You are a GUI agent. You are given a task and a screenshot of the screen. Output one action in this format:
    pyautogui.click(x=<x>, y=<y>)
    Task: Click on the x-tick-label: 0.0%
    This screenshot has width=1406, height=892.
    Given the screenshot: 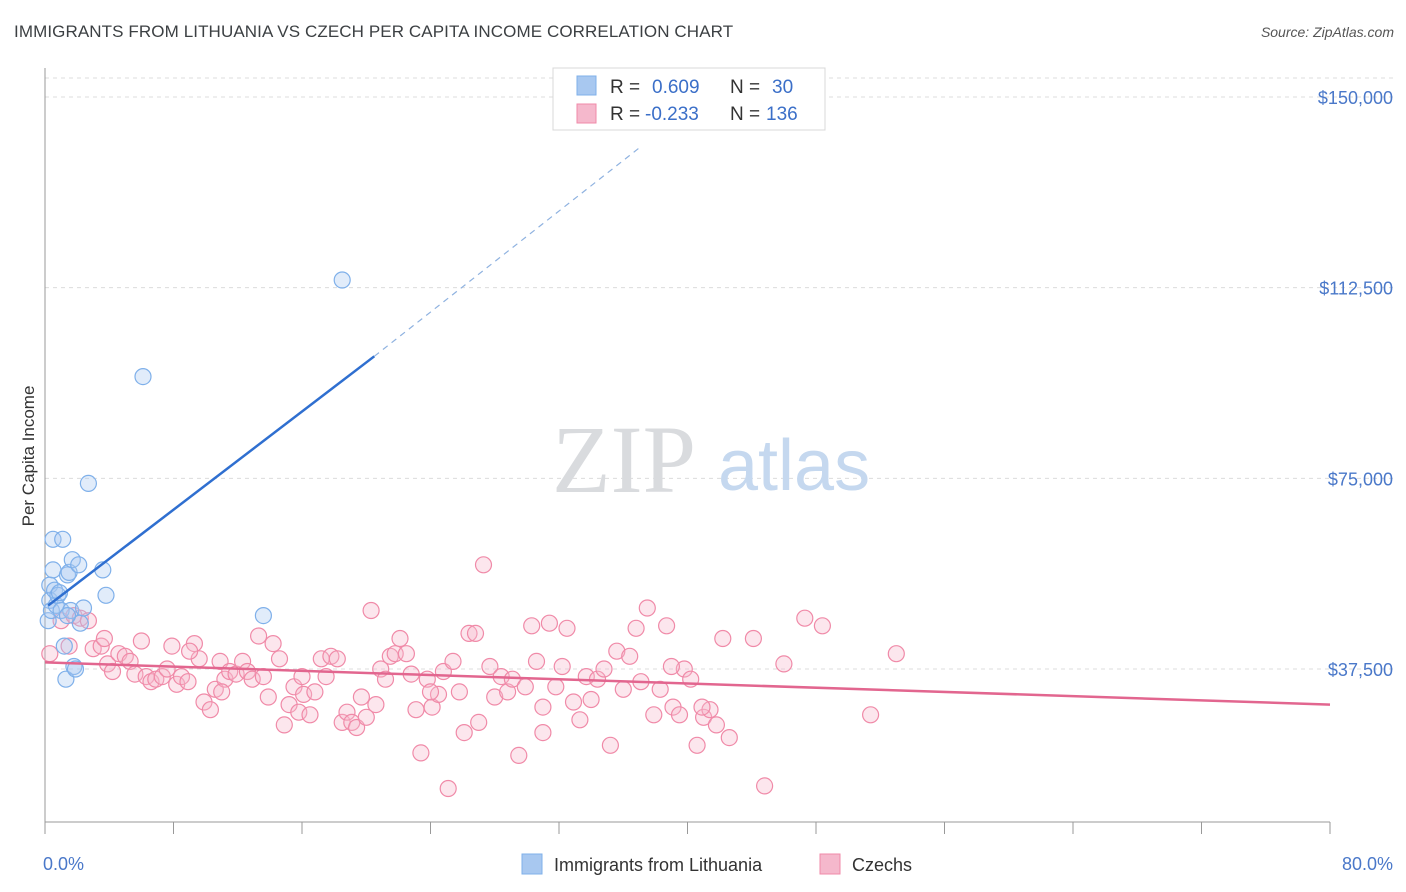 What is the action you would take?
    pyautogui.click(x=63, y=864)
    